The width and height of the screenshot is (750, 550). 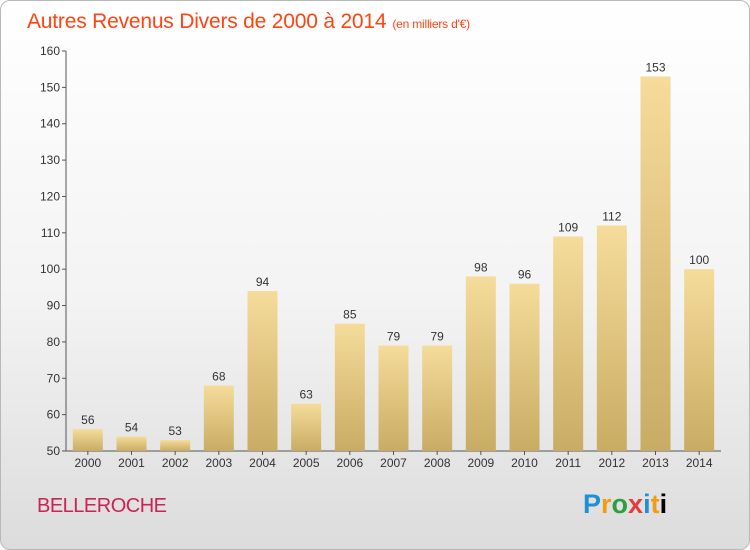 I want to click on x-tick-label: 2008, so click(x=437, y=463).